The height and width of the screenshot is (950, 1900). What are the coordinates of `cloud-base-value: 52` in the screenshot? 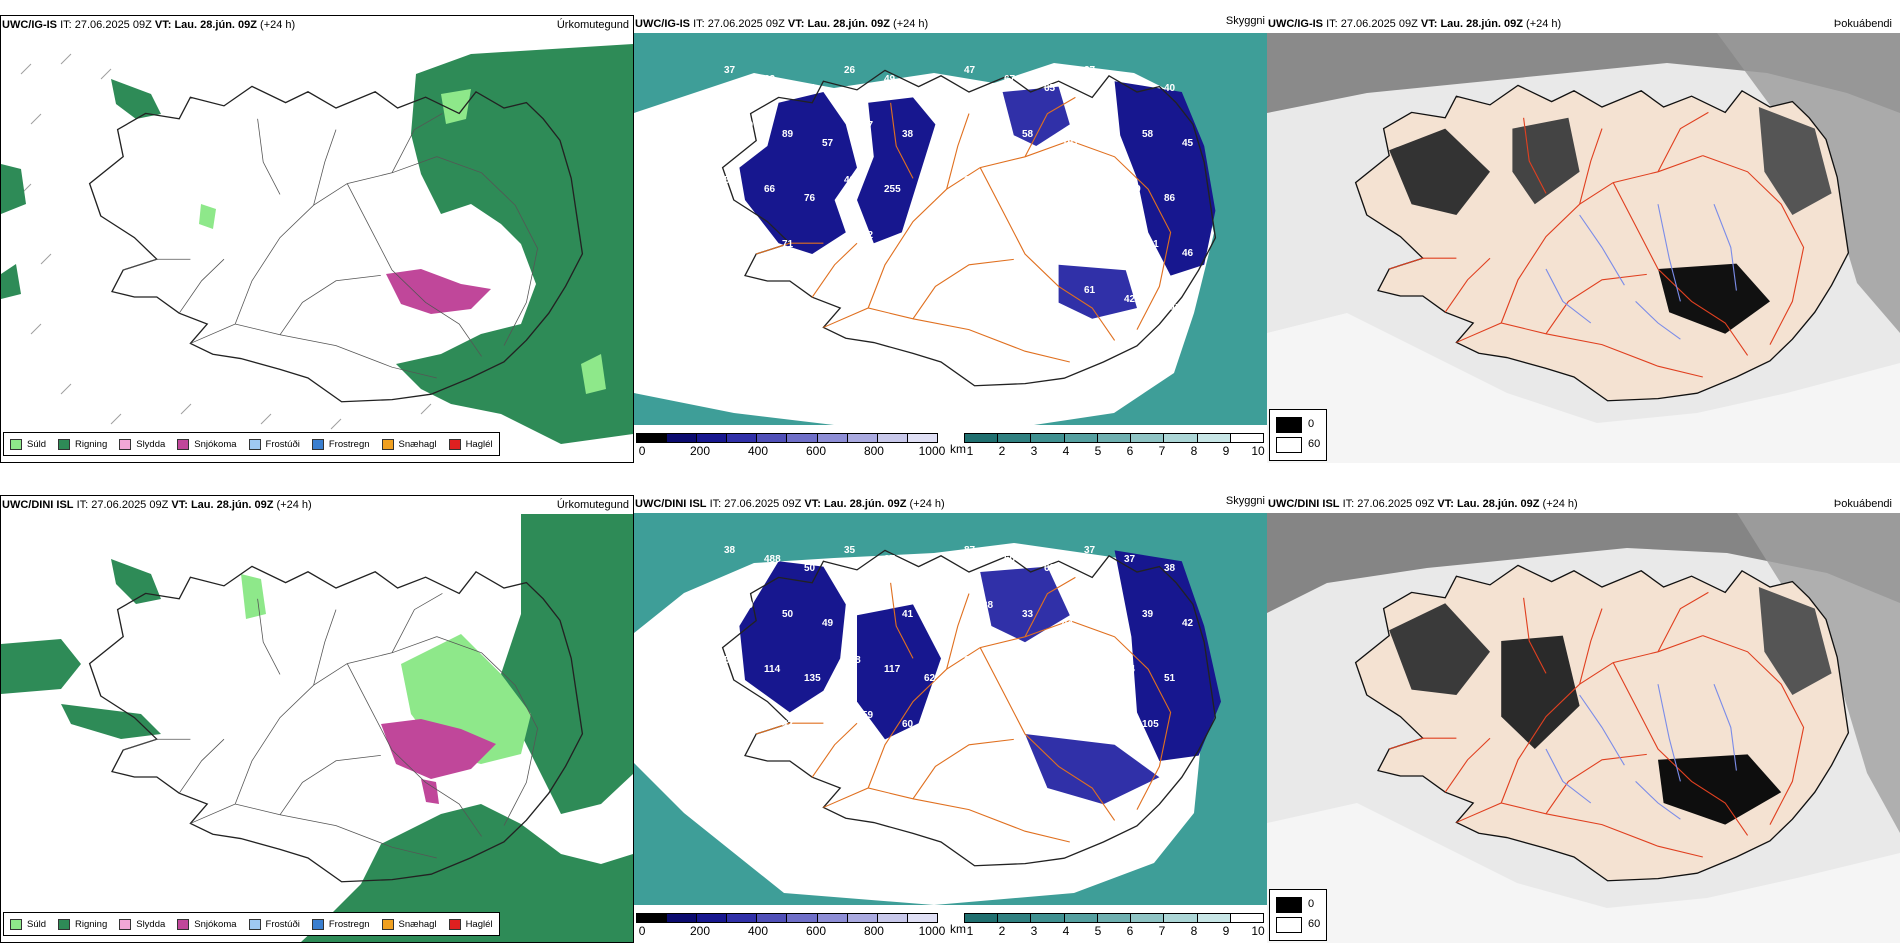 It's located at (730, 660).